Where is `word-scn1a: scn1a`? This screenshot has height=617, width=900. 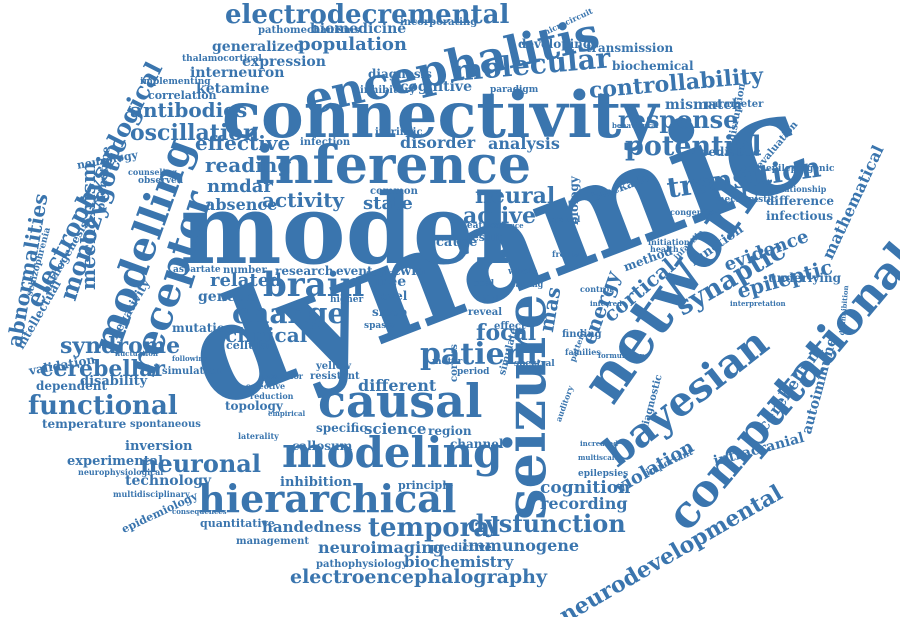
word-scn1a: scn1a is located at coordinates (381, 274).